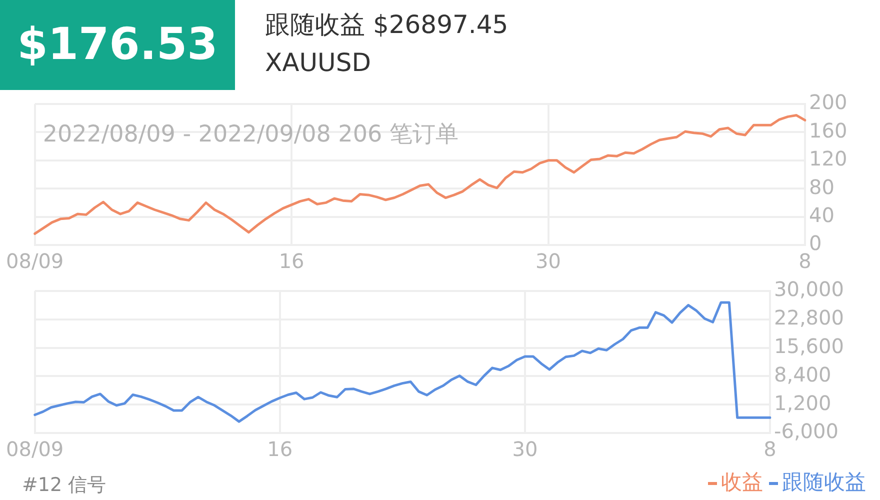 The height and width of the screenshot is (500, 880). I want to click on y-tick-label: 15,600, so click(809, 346).